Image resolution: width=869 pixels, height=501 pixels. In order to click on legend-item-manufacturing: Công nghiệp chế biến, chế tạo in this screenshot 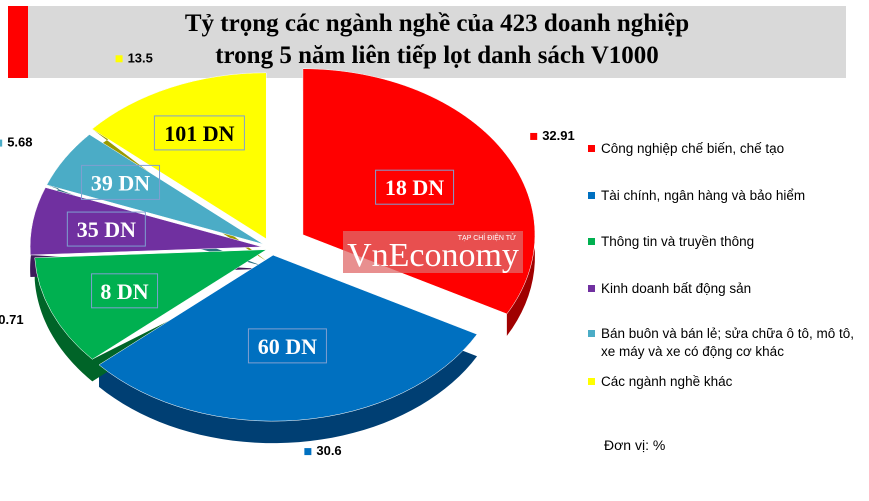, I will do `click(724, 149)`.